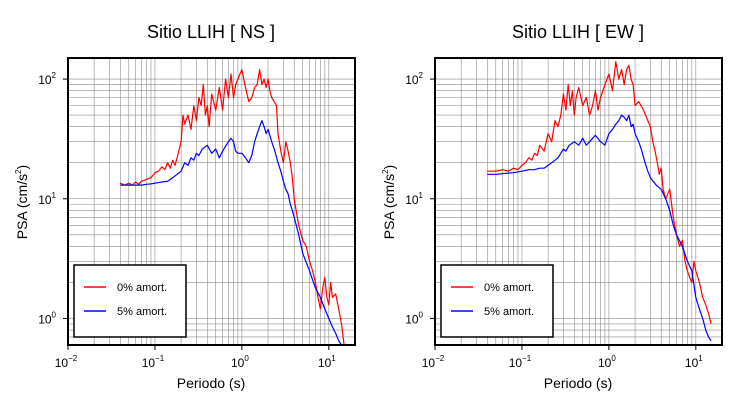 This screenshot has width=730, height=400. What do you see at coordinates (211, 32) in the screenshot?
I see `chart-title: Sitio LLIH [ NS ]` at bounding box center [211, 32].